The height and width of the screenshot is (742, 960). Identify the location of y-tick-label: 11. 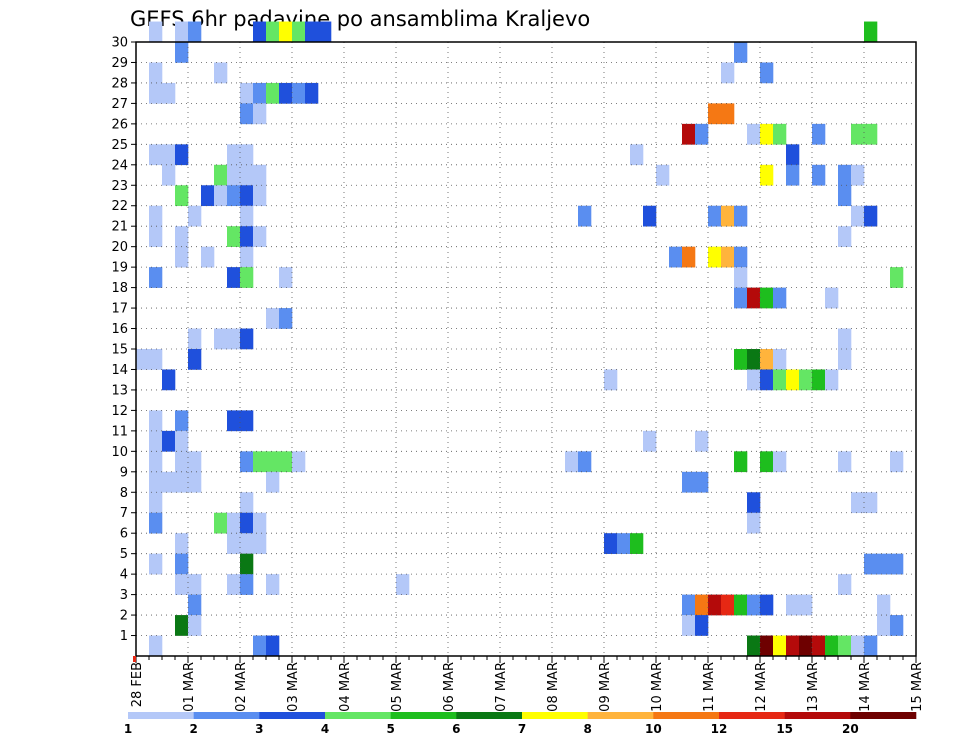
(119, 431).